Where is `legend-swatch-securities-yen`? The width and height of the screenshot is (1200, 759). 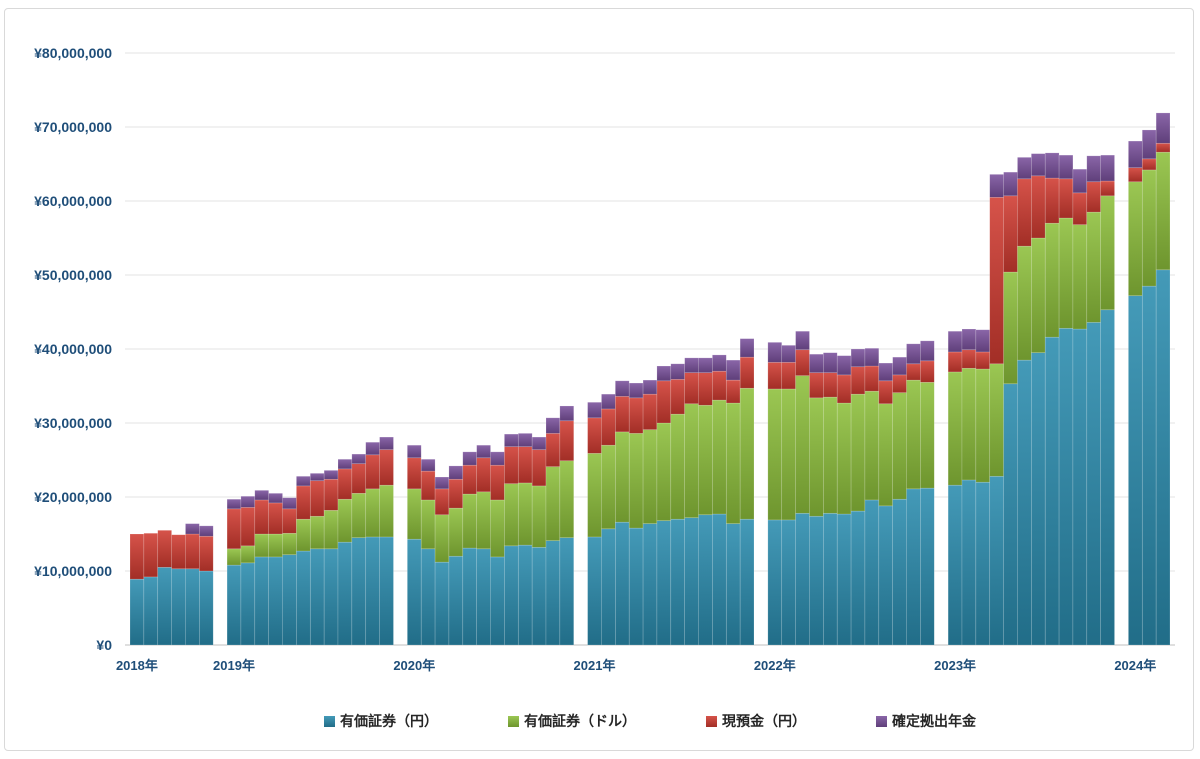
legend-swatch-securities-yen is located at coordinates (329, 721).